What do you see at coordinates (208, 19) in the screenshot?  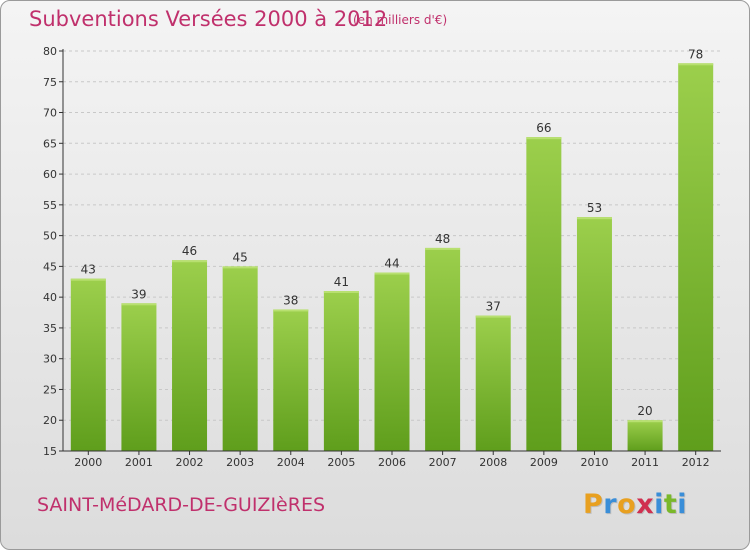 I see `chart-title: Subventions Versées 2000 à 2012` at bounding box center [208, 19].